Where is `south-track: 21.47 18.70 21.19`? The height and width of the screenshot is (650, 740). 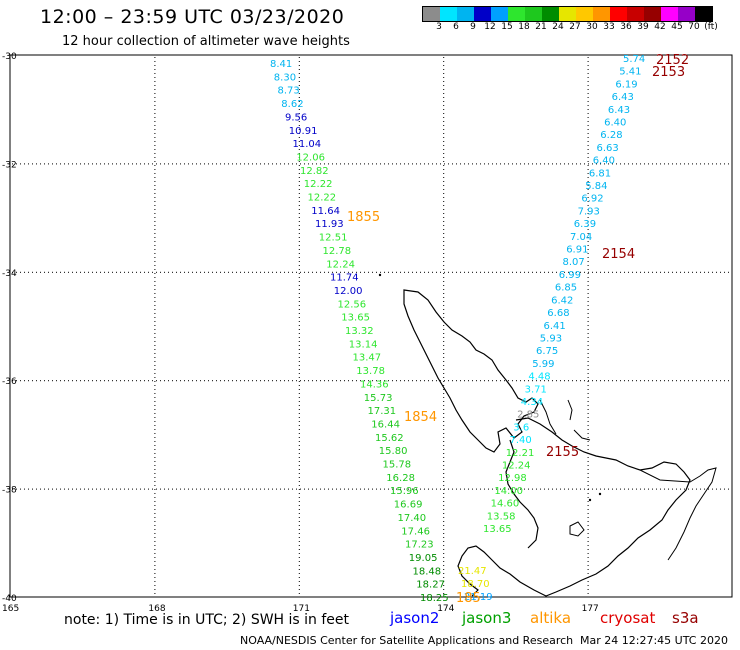
south-track: 21.47 18.70 21.19 is located at coordinates (475, 584).